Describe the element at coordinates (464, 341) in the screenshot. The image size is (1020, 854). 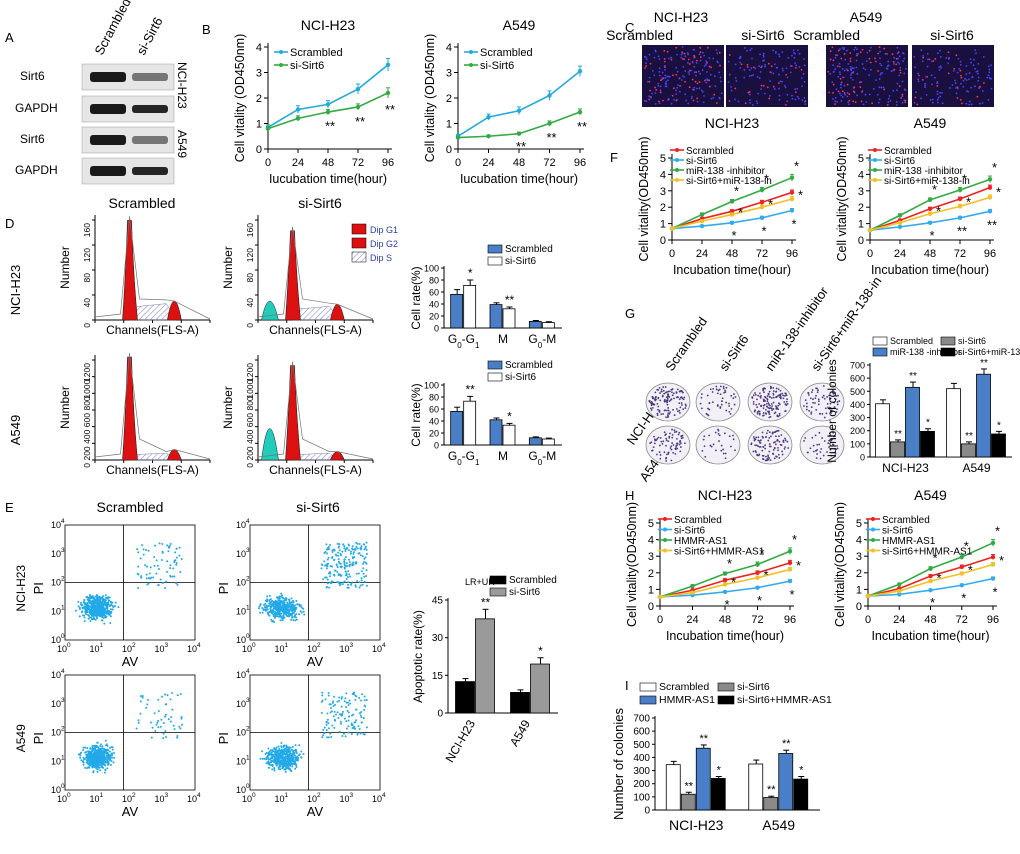
I see `x-tick-label: G0-G1` at that location.